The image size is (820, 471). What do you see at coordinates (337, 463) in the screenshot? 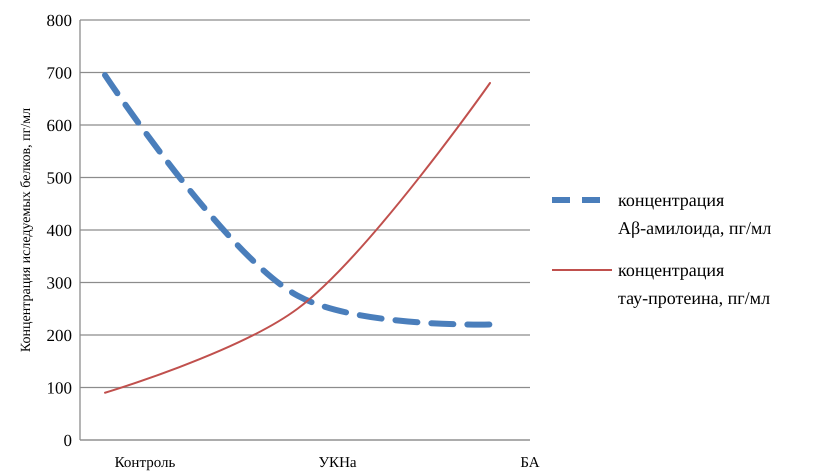
I see `x-tick-label: УКНа` at bounding box center [337, 463].